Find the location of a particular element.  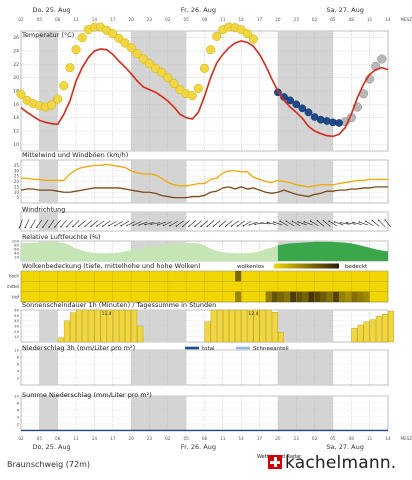

hour-tick-label: 02 is located at coordinates (315, 438).